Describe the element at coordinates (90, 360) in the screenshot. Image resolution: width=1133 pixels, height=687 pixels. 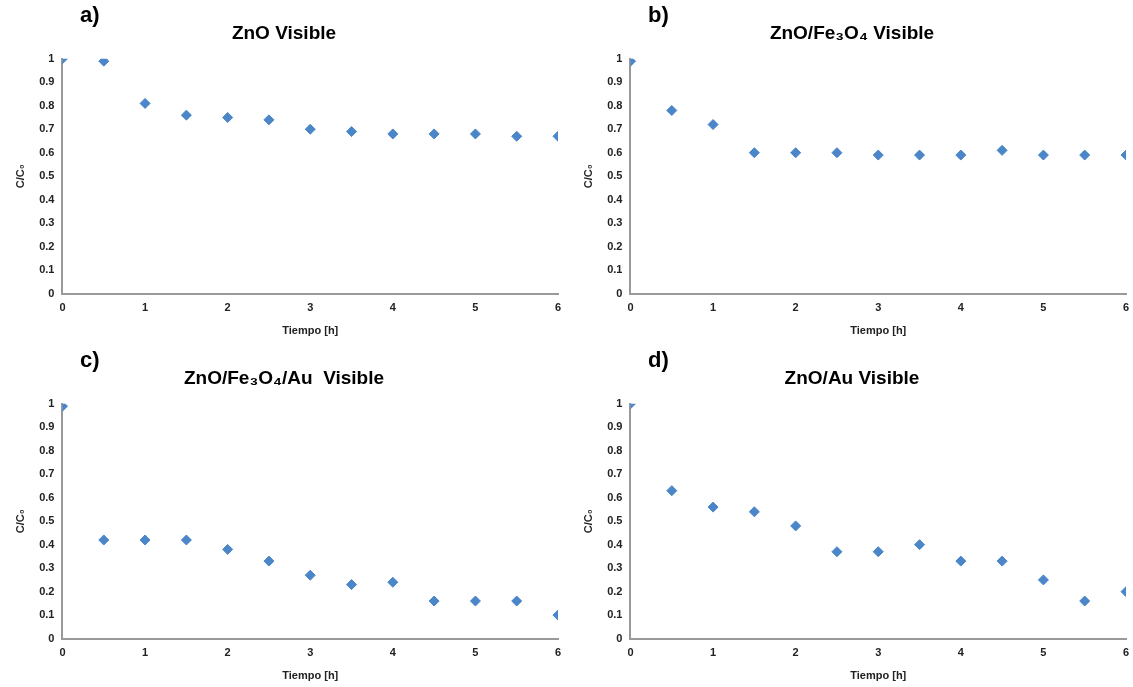
I see `text: c)` at that location.